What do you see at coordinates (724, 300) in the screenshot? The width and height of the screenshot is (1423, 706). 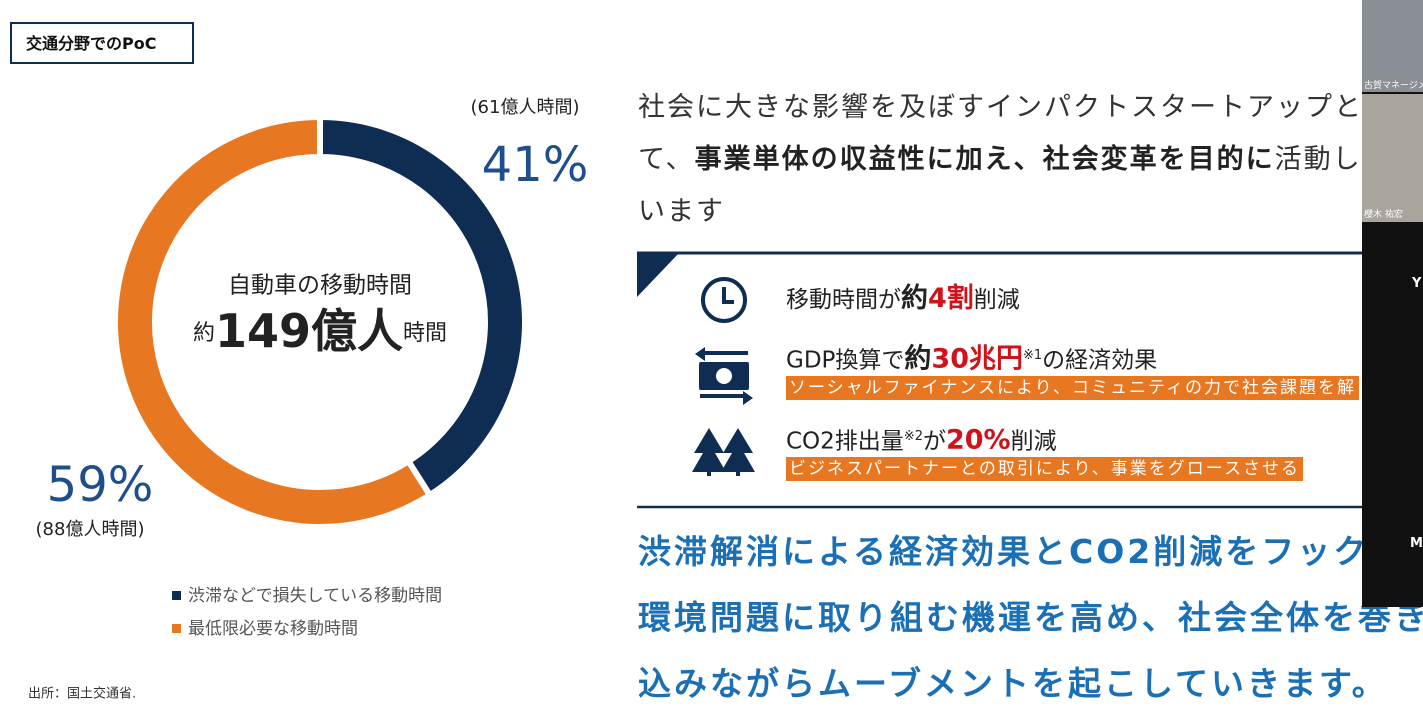 I see `clock-icon` at bounding box center [724, 300].